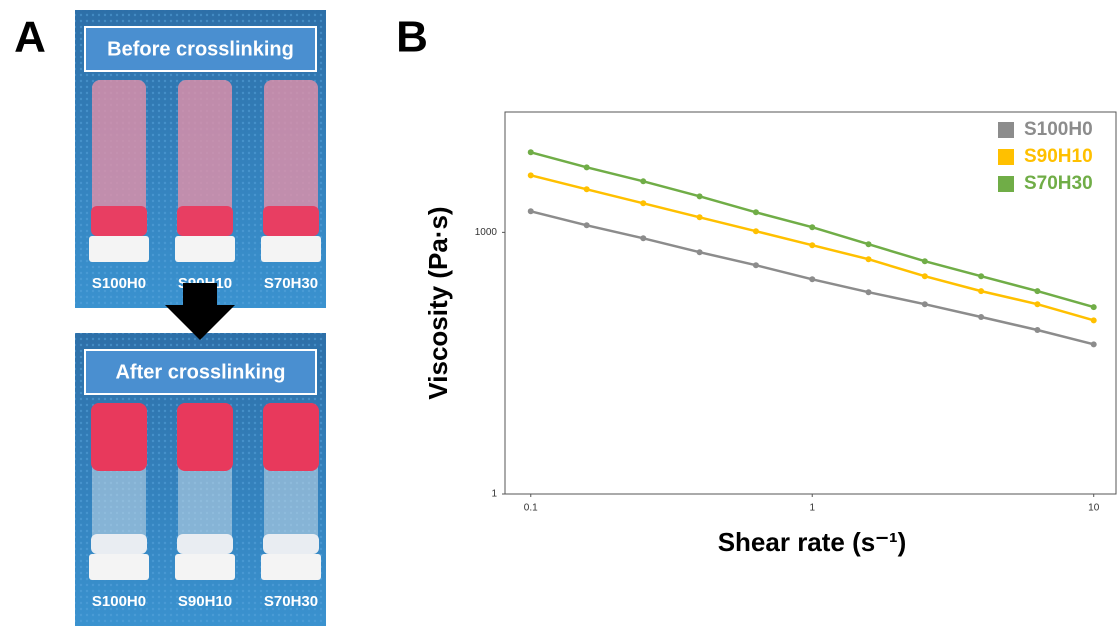 Image resolution: width=1118 pixels, height=633 pixels. I want to click on y-tick-label: 1, so click(494, 494).